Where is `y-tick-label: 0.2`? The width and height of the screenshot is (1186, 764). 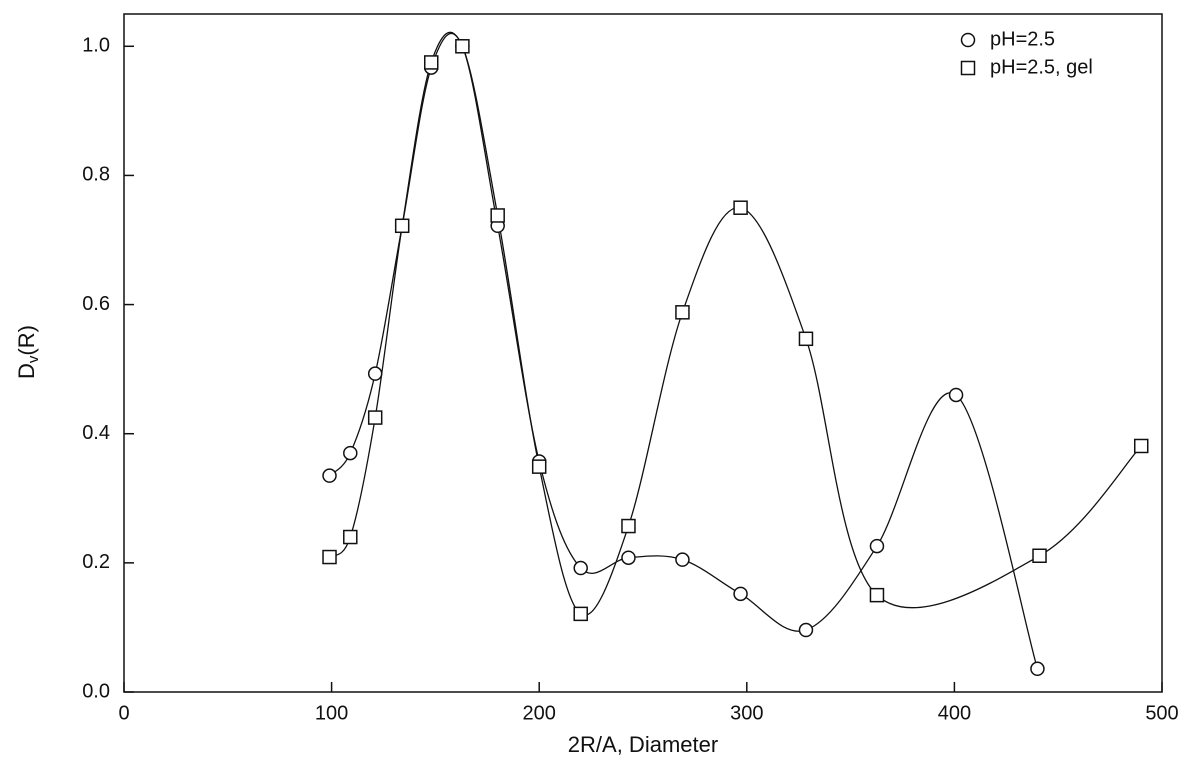
y-tick-label: 0.2 is located at coordinates (96, 562).